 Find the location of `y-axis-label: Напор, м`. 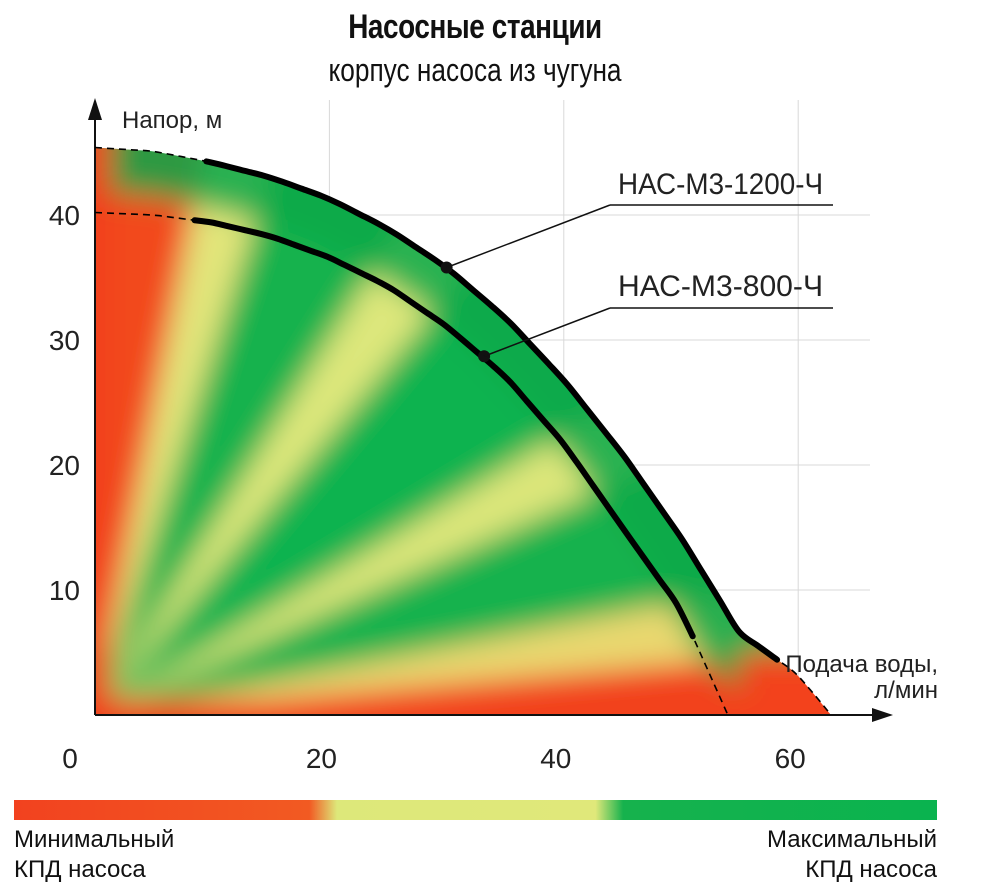

y-axis-label: Напор, м is located at coordinates (172, 120).